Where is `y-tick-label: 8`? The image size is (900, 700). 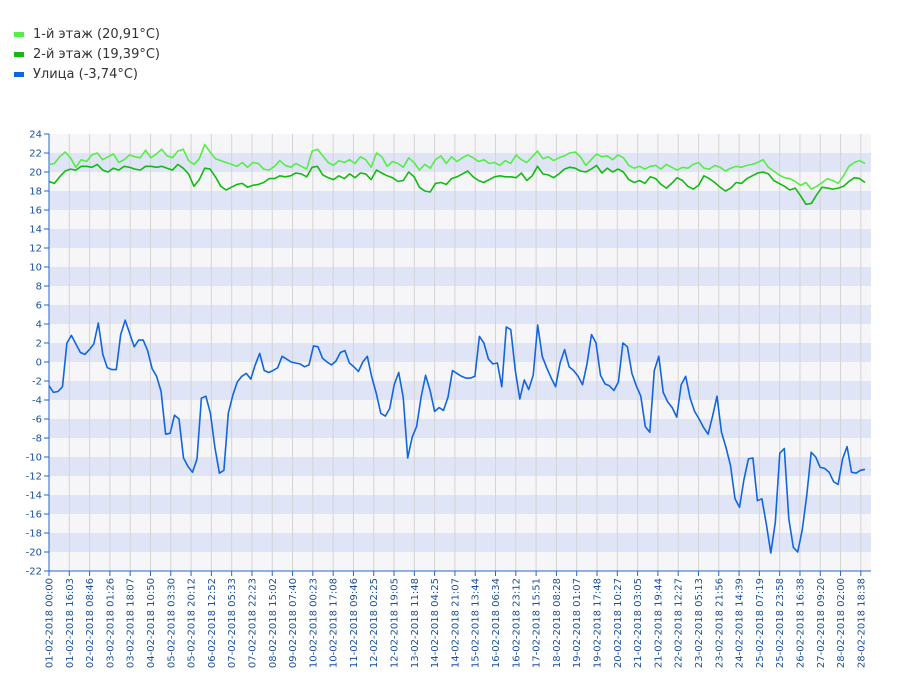
y-tick-label: 8 is located at coordinates (39, 287).